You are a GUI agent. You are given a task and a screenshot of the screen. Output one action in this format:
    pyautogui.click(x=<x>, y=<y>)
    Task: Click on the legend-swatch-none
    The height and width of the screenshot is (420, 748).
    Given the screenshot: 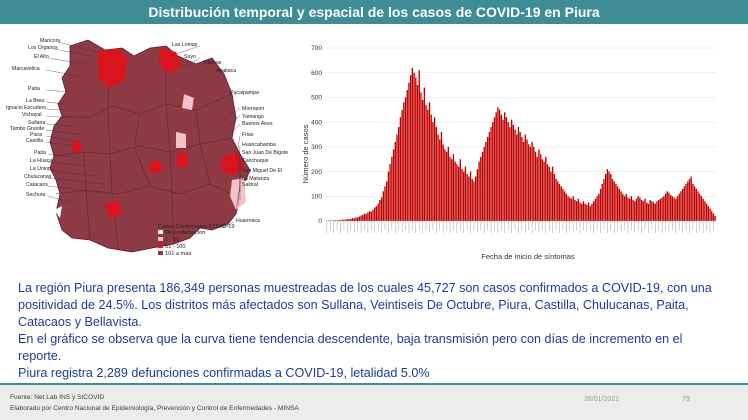 What is the action you would take?
    pyautogui.click(x=160, y=232)
    